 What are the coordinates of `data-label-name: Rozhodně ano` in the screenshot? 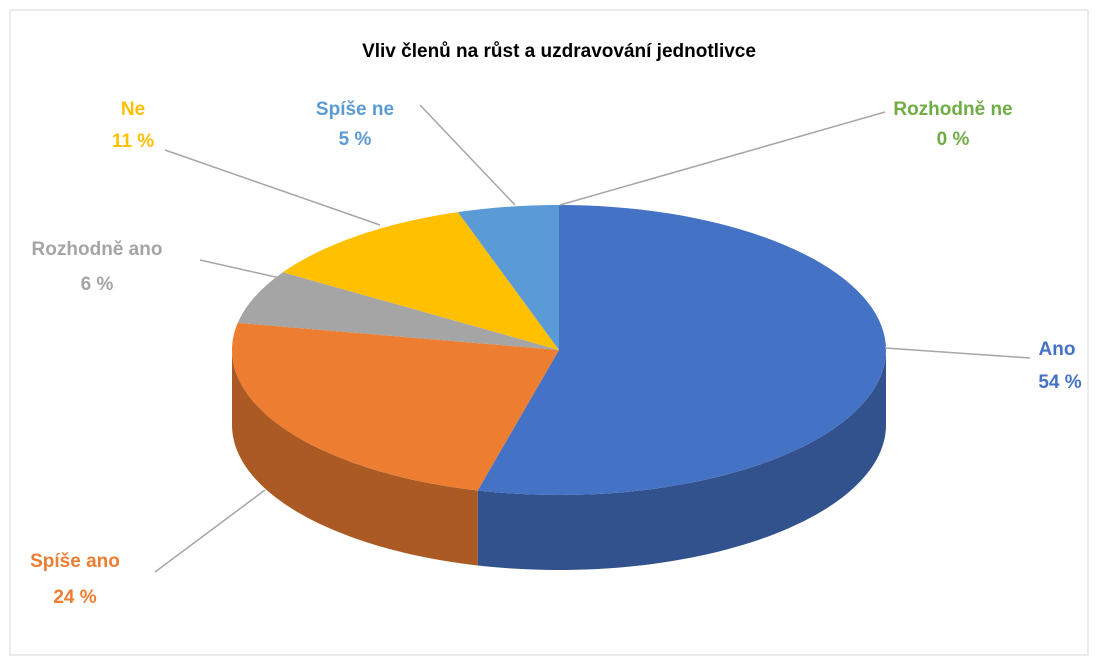 It's located at (97, 249).